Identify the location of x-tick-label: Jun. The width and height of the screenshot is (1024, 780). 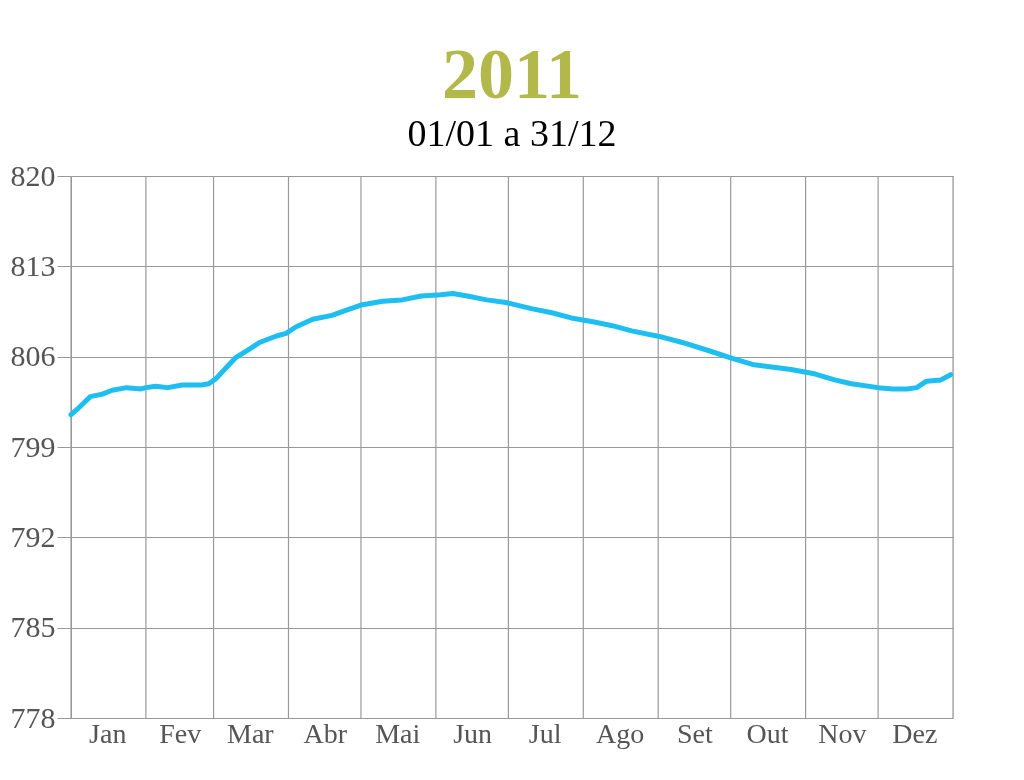
(473, 733).